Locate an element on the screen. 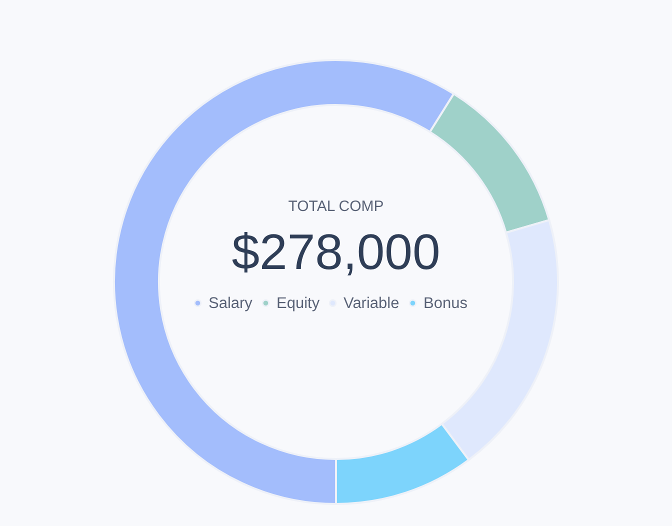  legend-label: Equity is located at coordinates (298, 303).